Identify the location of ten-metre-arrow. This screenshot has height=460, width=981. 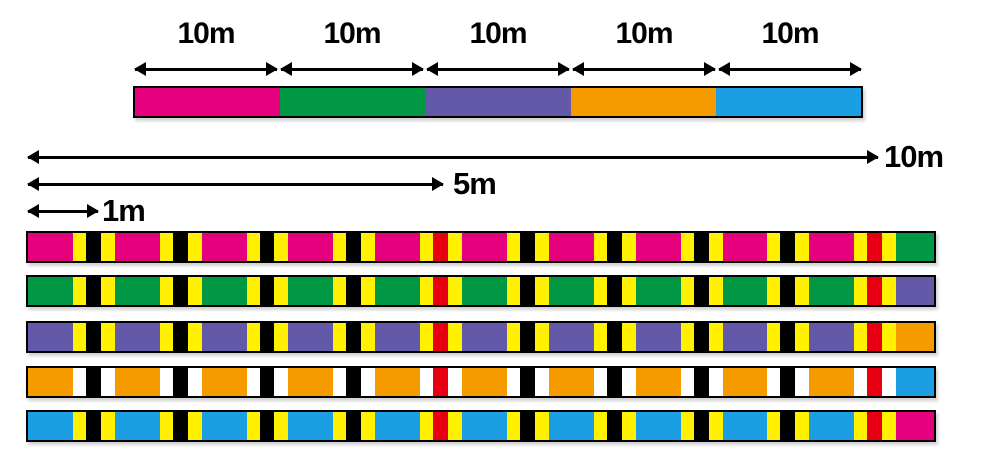
(453, 157).